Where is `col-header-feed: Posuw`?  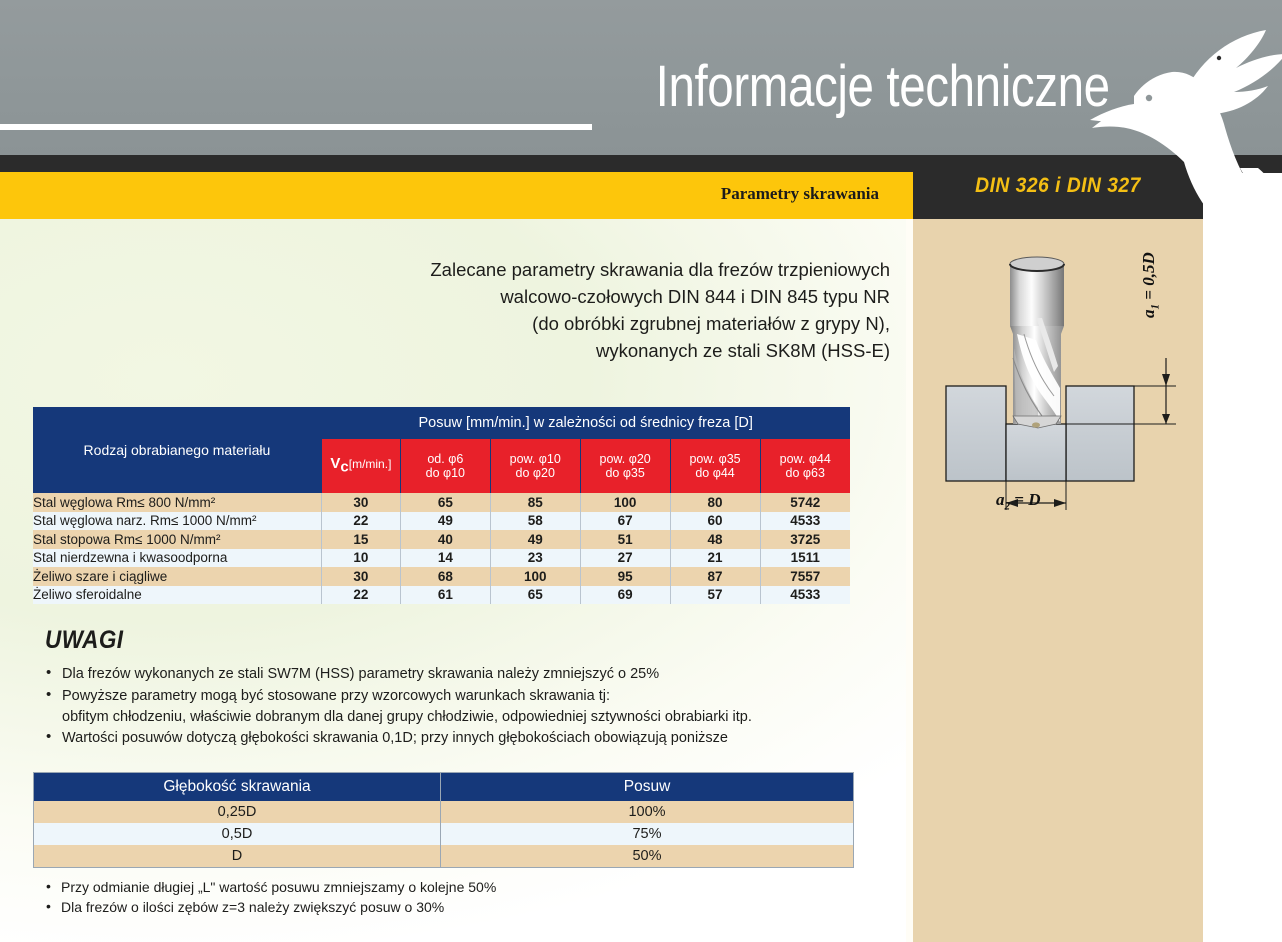 col-header-feed: Posuw is located at coordinates (647, 786).